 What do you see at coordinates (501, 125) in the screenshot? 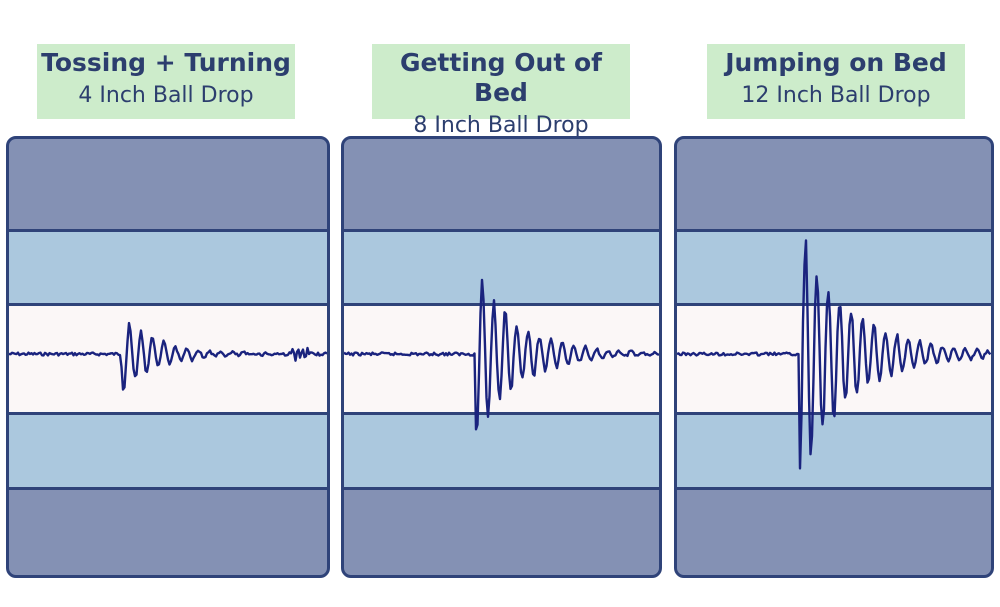
I see `panel-2-subtitle: 8 Inch Ball Drop` at bounding box center [501, 125].